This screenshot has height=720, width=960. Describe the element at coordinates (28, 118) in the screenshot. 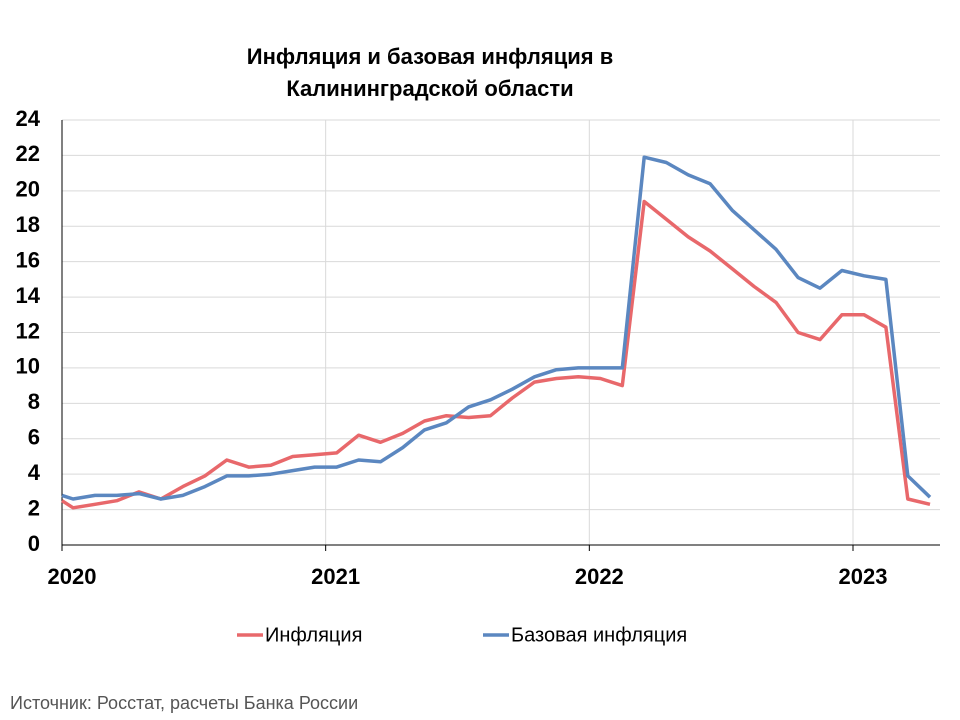

I see `y-tick-label: 24` at that location.